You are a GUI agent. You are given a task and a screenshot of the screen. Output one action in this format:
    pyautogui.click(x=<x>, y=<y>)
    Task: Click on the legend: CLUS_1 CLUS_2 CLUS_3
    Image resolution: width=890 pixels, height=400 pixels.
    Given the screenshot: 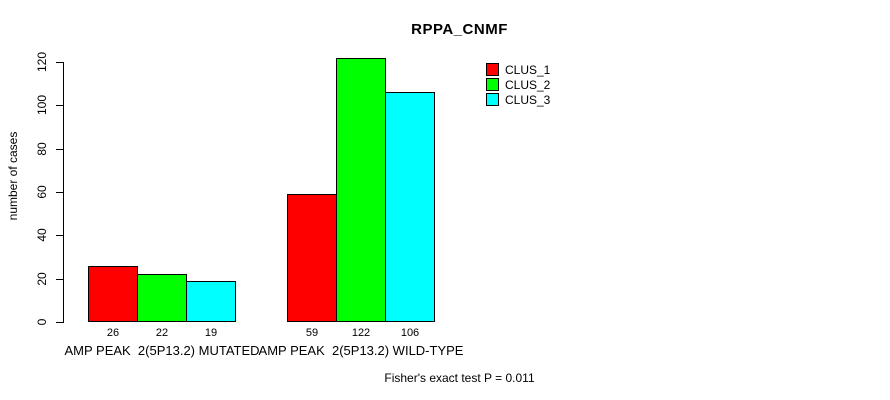 What is the action you would take?
    pyautogui.click(x=518, y=84)
    